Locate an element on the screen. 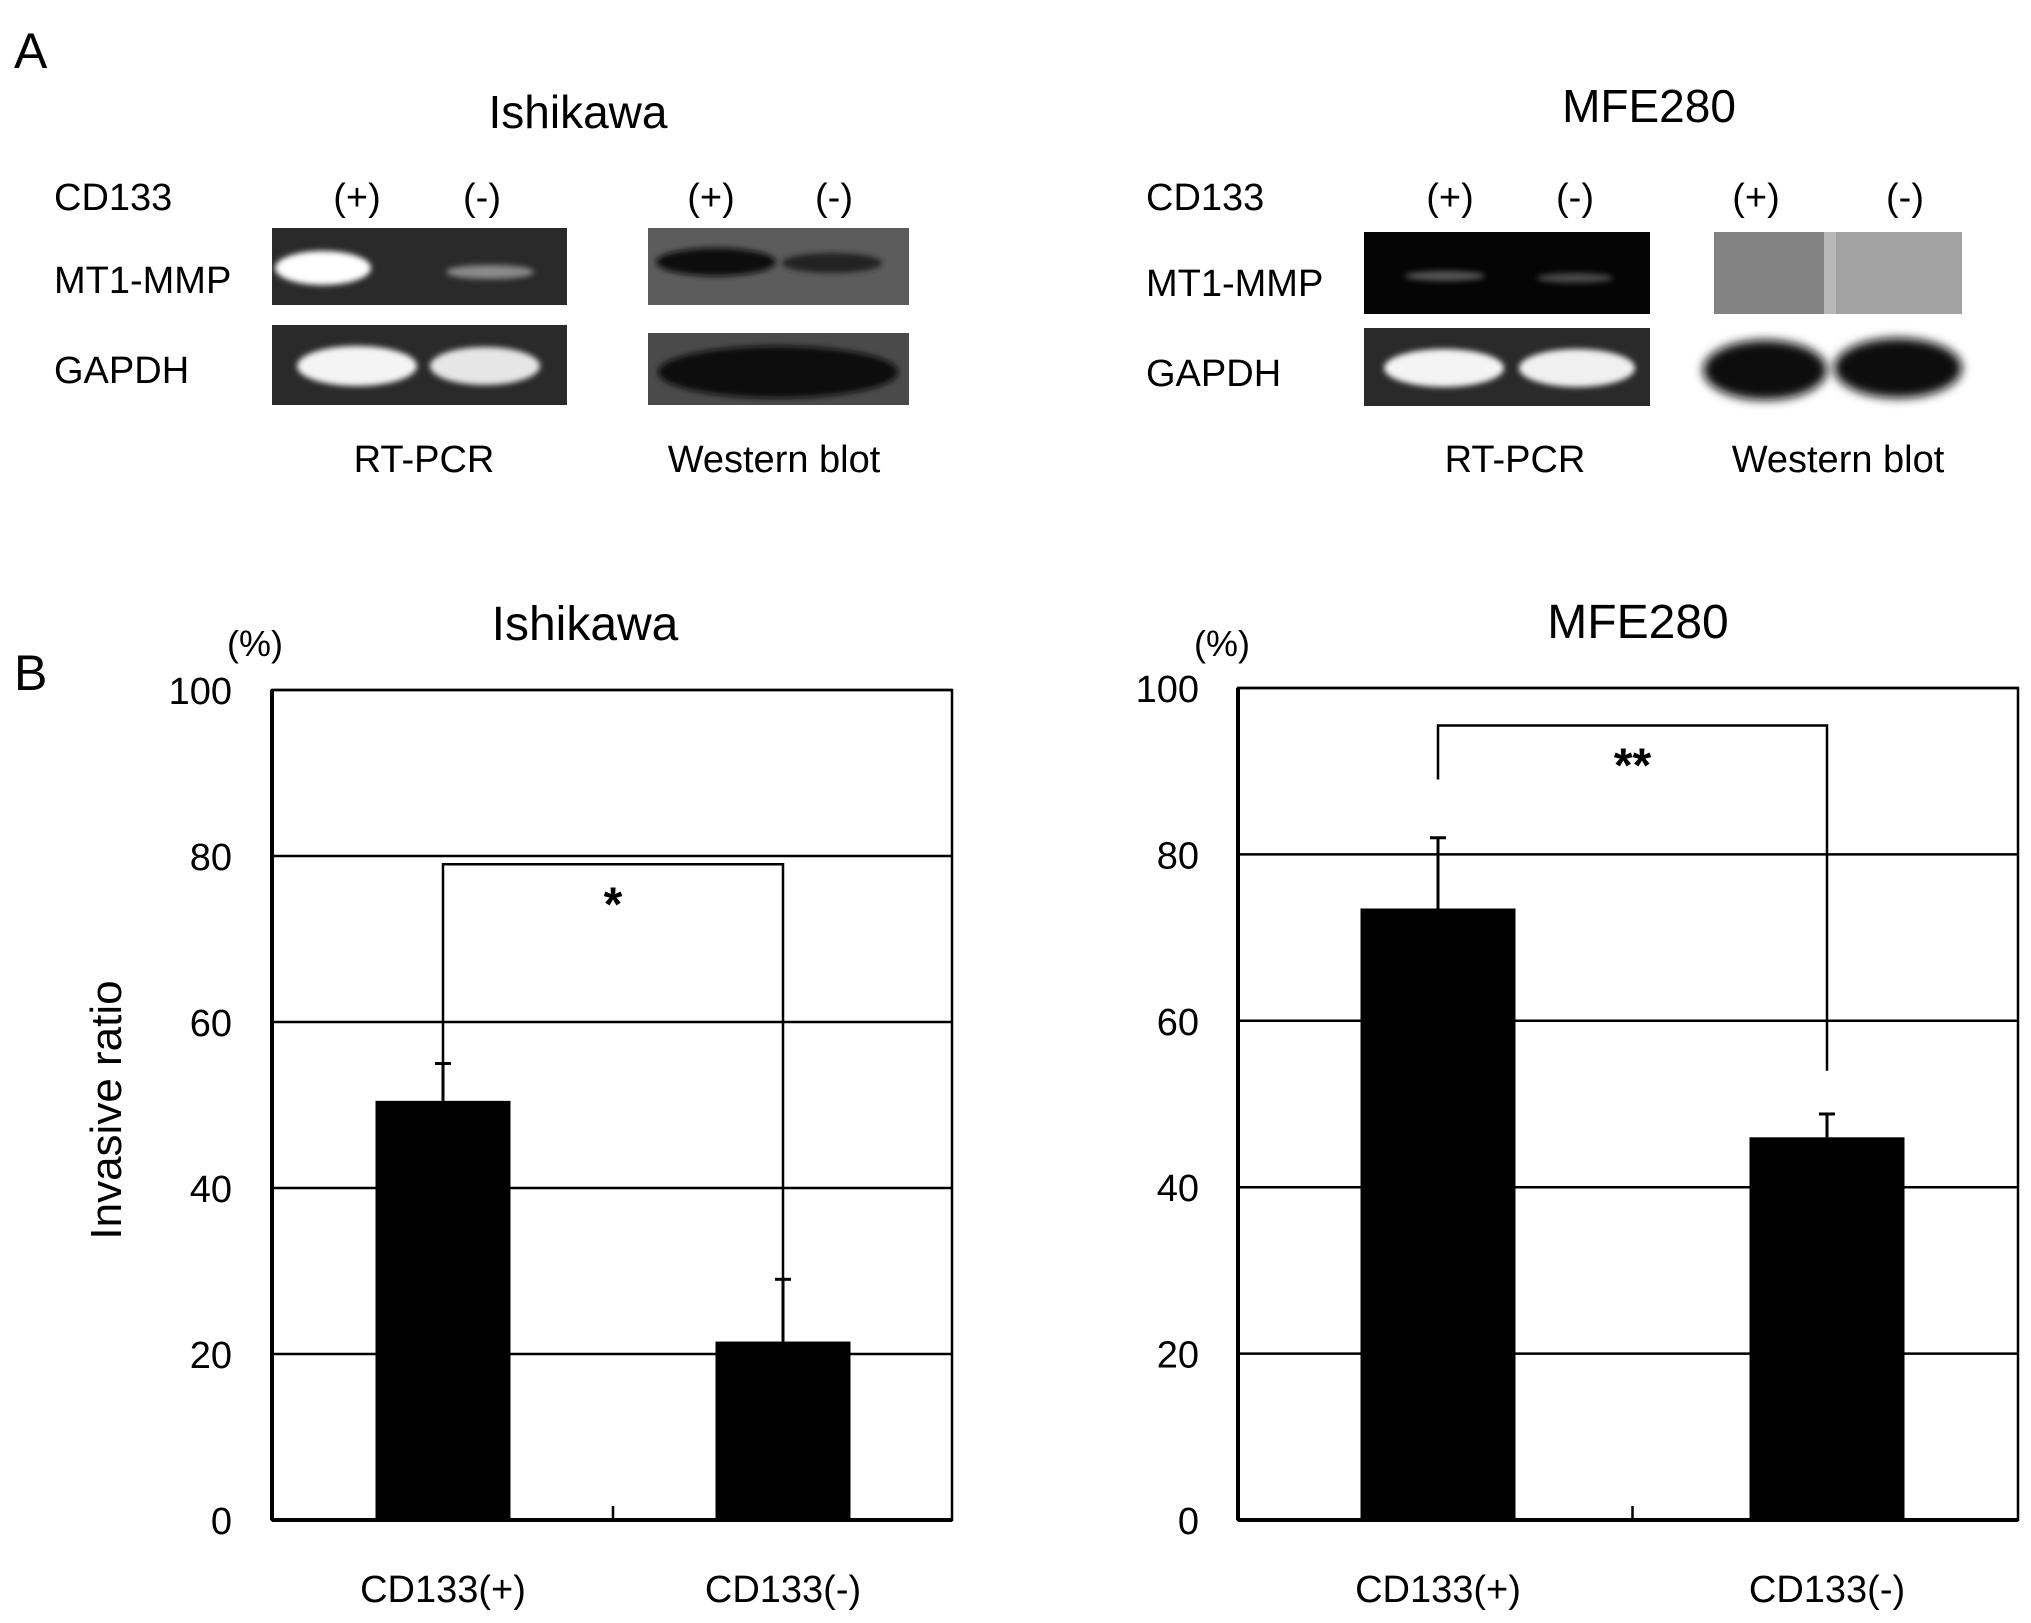 Image resolution: width=2031 pixels, height=1623 pixels. chart-title-ishikawa: Ishikawa is located at coordinates (585, 624).